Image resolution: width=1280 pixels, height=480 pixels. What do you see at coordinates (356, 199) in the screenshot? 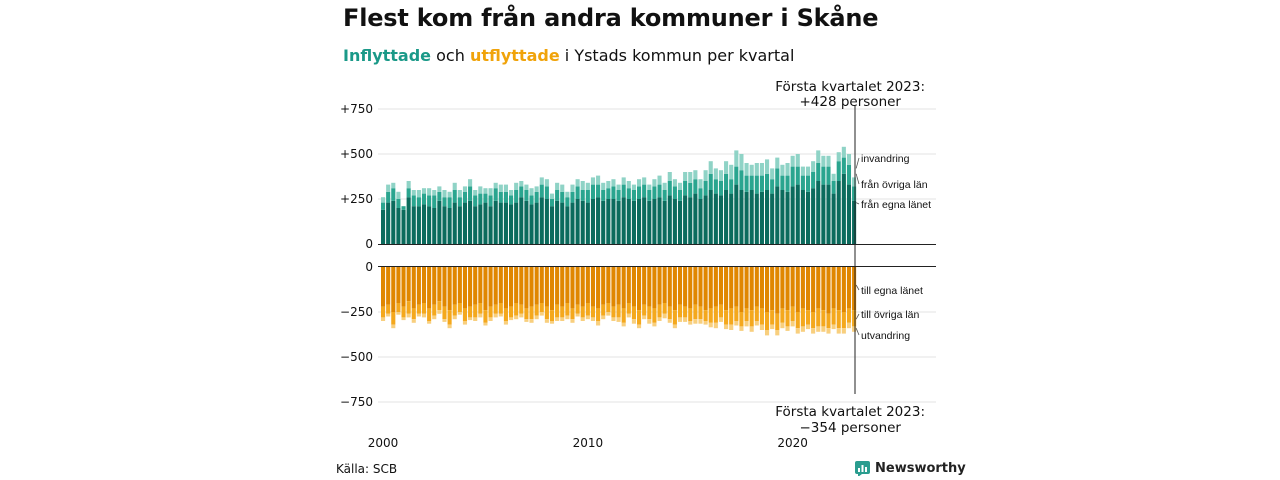
I see `y-tick-top: +250` at bounding box center [356, 199].